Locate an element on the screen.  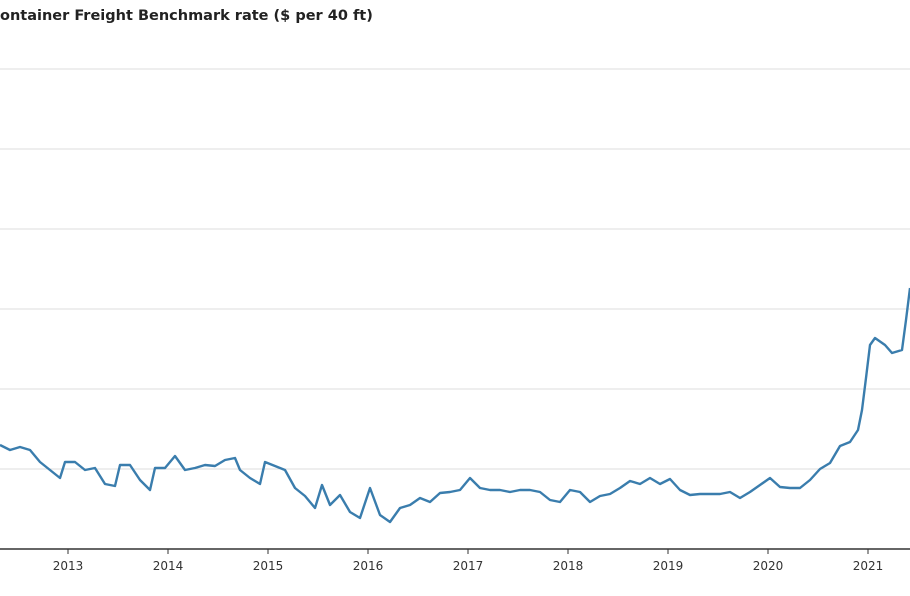
x-tick-label: 2015 is located at coordinates (268, 566).